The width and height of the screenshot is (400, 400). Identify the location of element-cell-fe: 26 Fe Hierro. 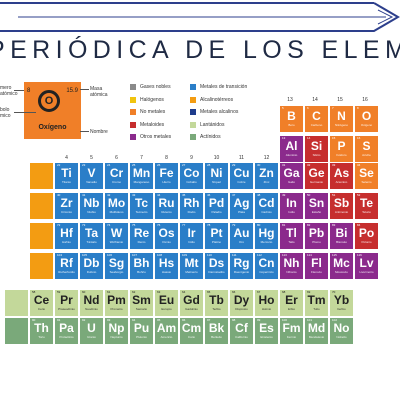
(166, 176).